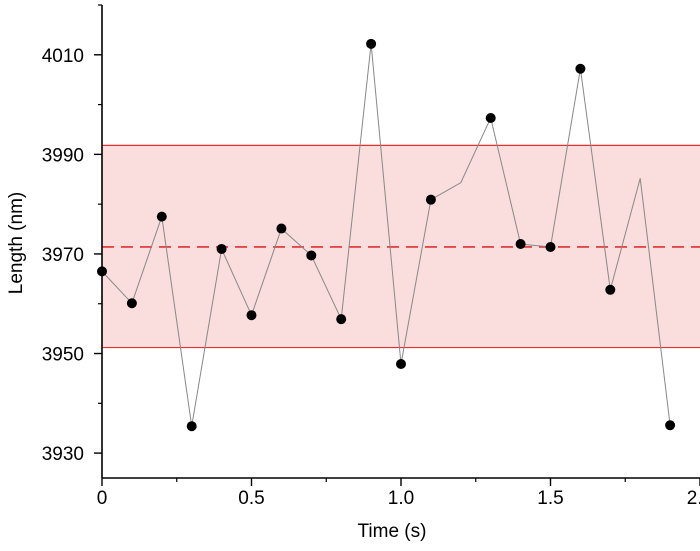 This screenshot has width=700, height=551. I want to click on x-tick-label: 2.0, so click(693, 498).